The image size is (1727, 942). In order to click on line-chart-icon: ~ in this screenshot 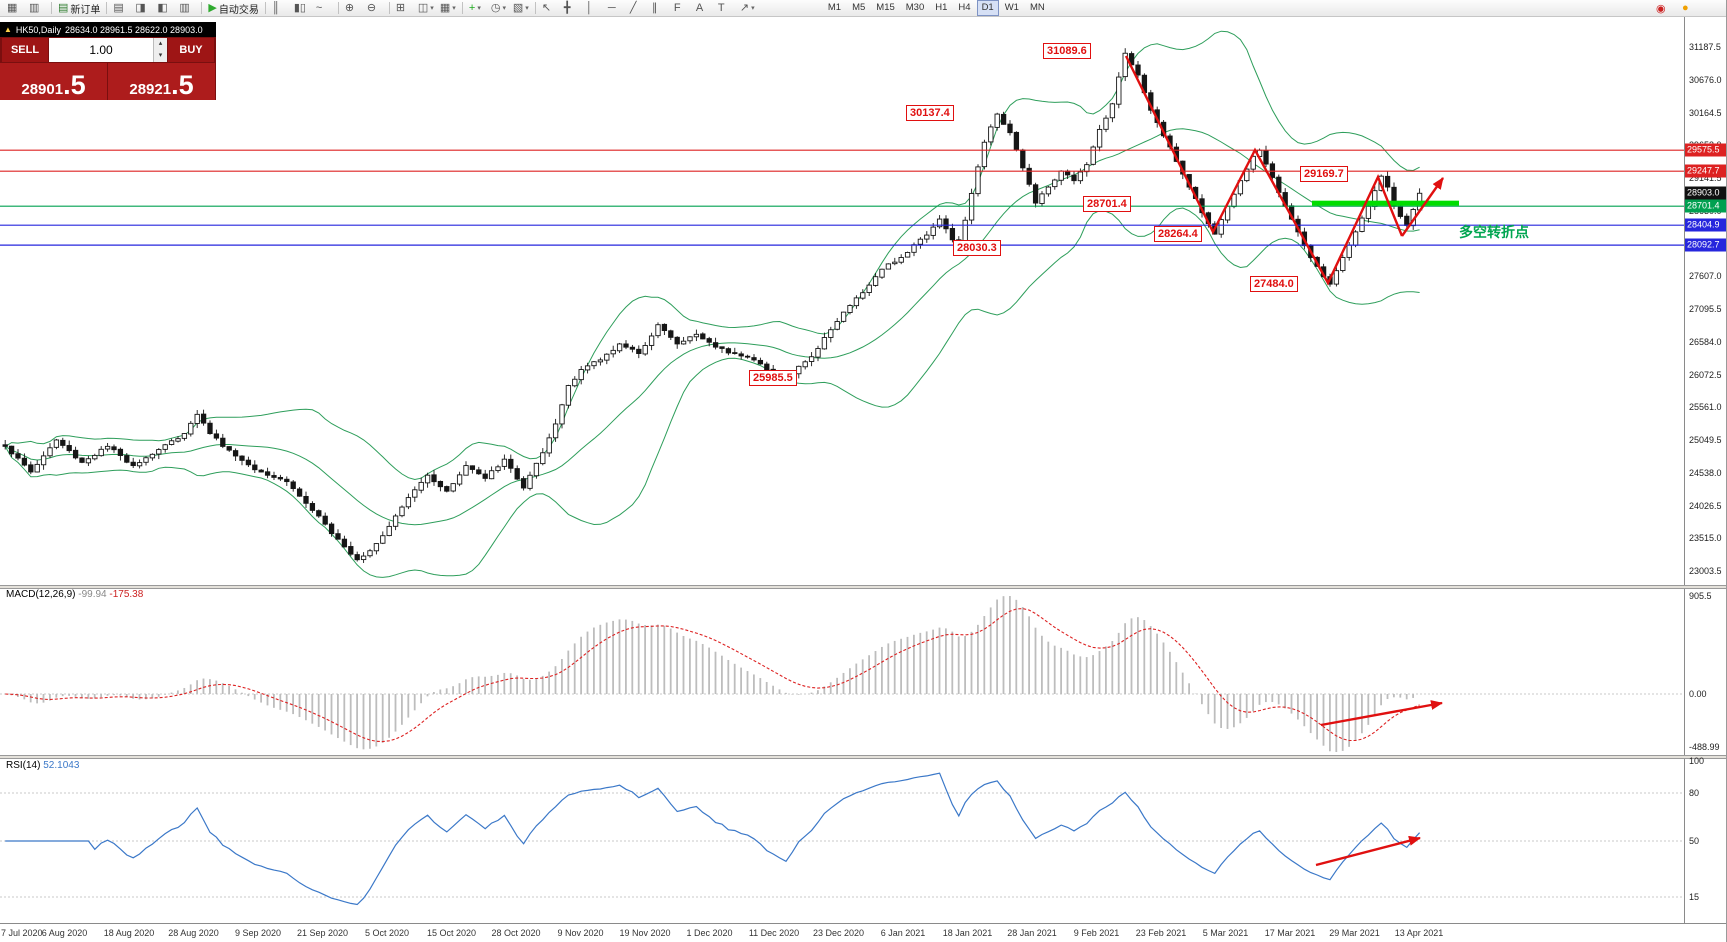, I will do `click(319, 7)`.